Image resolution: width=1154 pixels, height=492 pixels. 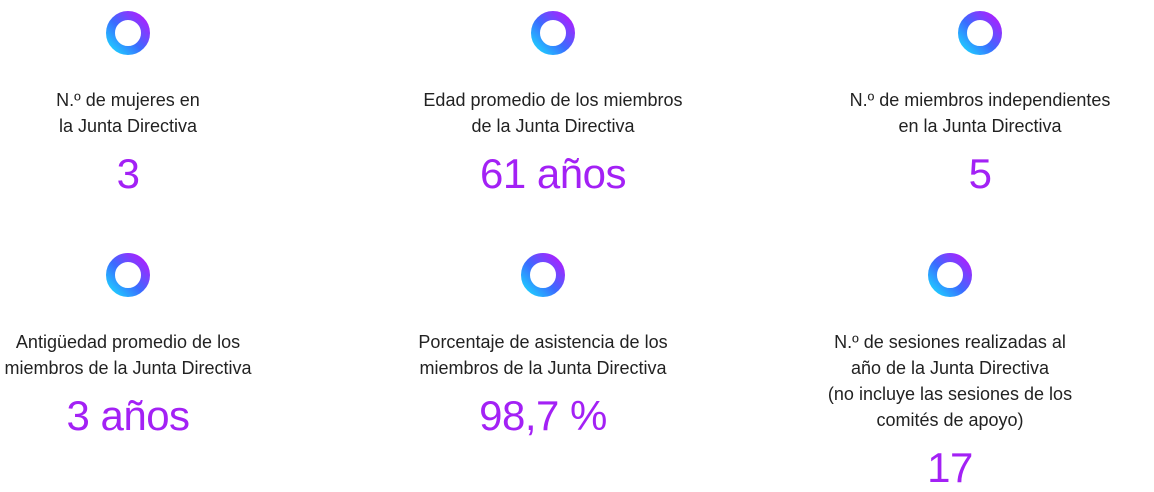 I want to click on stat-value: 17, so click(x=950, y=467).